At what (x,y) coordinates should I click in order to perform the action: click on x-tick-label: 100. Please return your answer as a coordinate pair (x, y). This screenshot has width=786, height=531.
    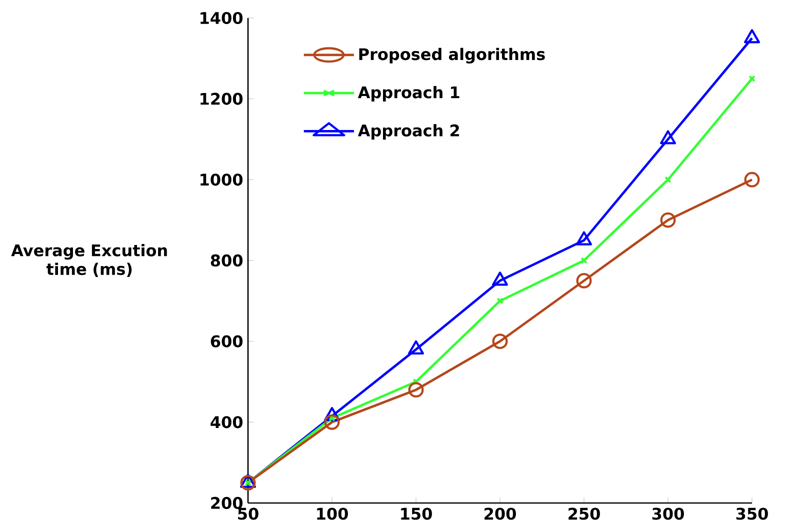
    Looking at the image, I should click on (332, 514).